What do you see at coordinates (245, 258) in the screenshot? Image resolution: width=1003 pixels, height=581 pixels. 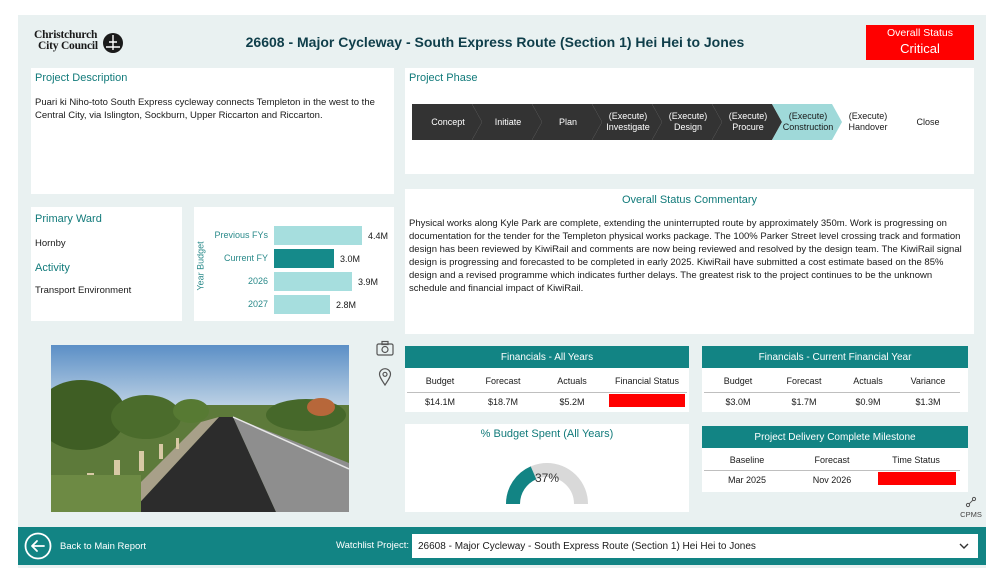 I see `bar-category-label: Current FY` at bounding box center [245, 258].